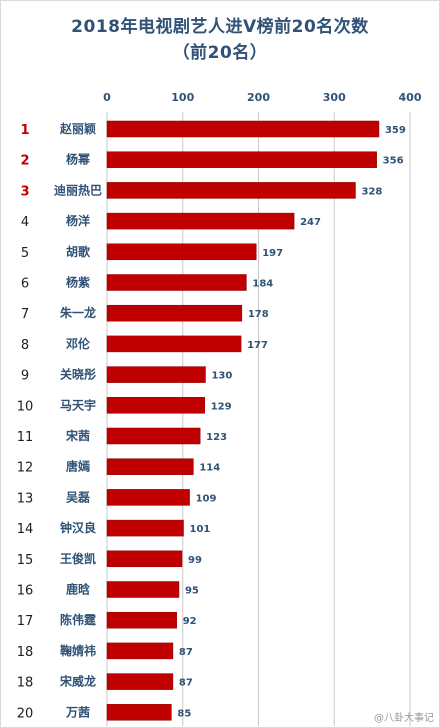  What do you see at coordinates (25, 376) in the screenshot?
I see `rank-label: 9` at bounding box center [25, 376].